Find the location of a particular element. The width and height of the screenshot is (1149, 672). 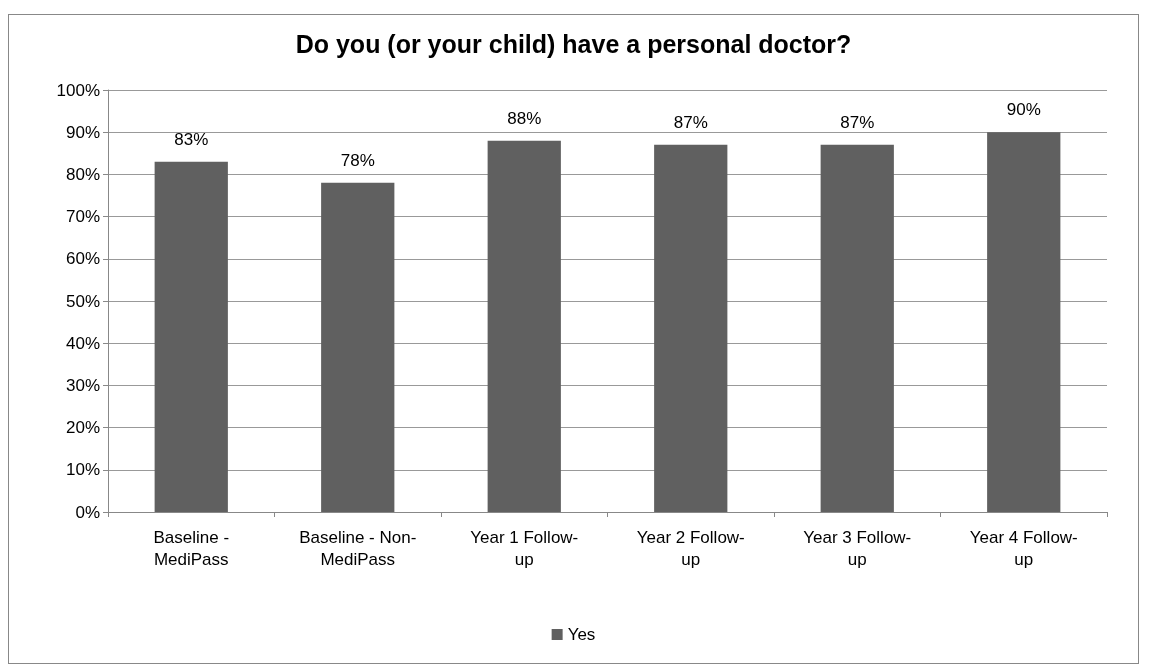

y-tick-label: 80% is located at coordinates (82, 174).